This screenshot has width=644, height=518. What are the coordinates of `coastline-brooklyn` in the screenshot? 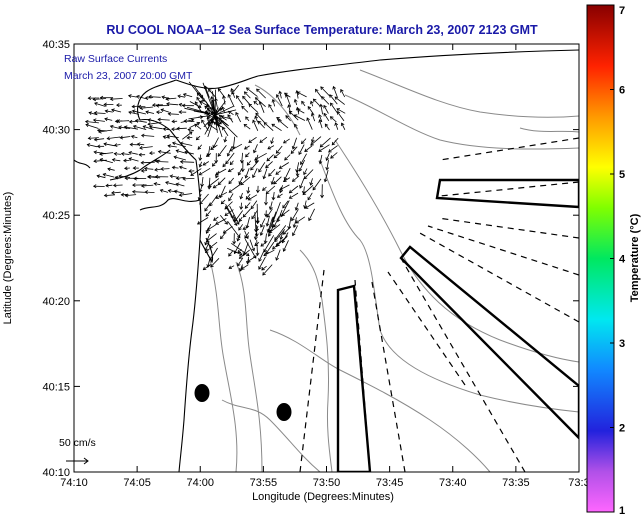 It's located at (217, 82).